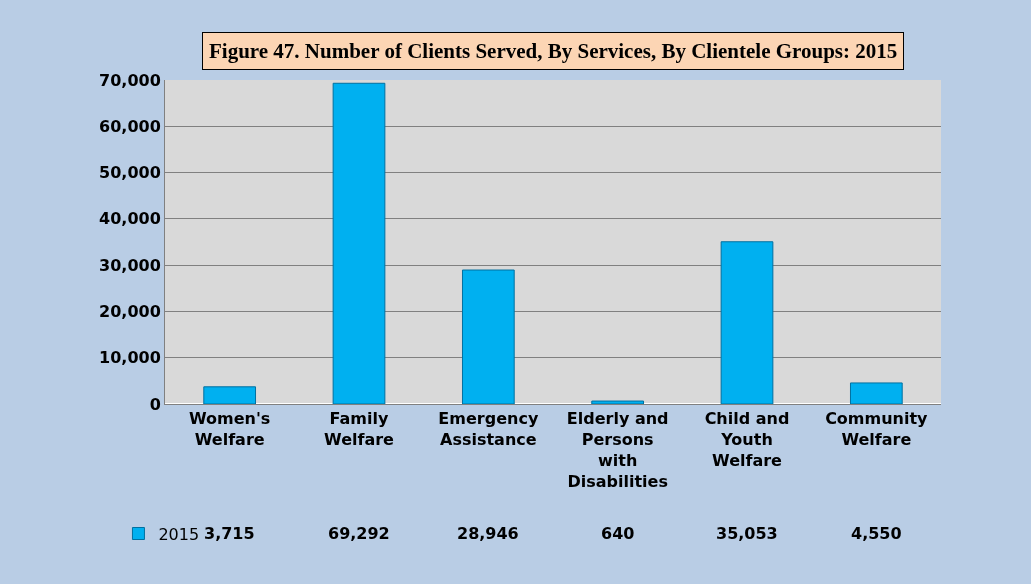  Describe the element at coordinates (488, 429) in the screenshot. I see `x-tick-label: Emergency Assistance` at that location.